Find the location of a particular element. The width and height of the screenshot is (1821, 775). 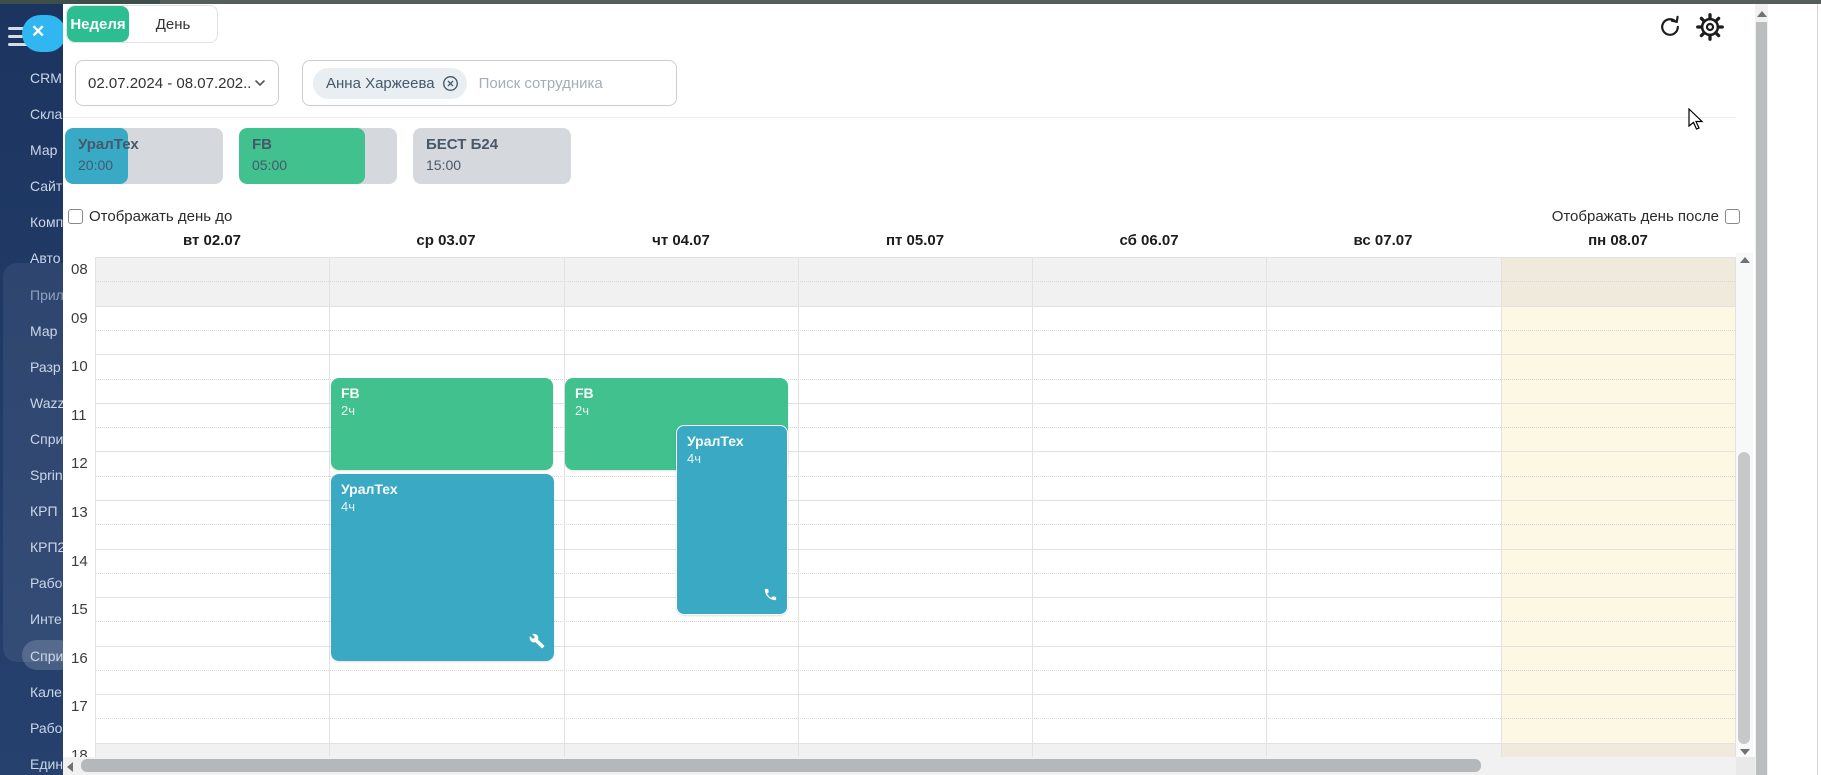

window-vertical-scrollbar is located at coordinates (1761, 389).